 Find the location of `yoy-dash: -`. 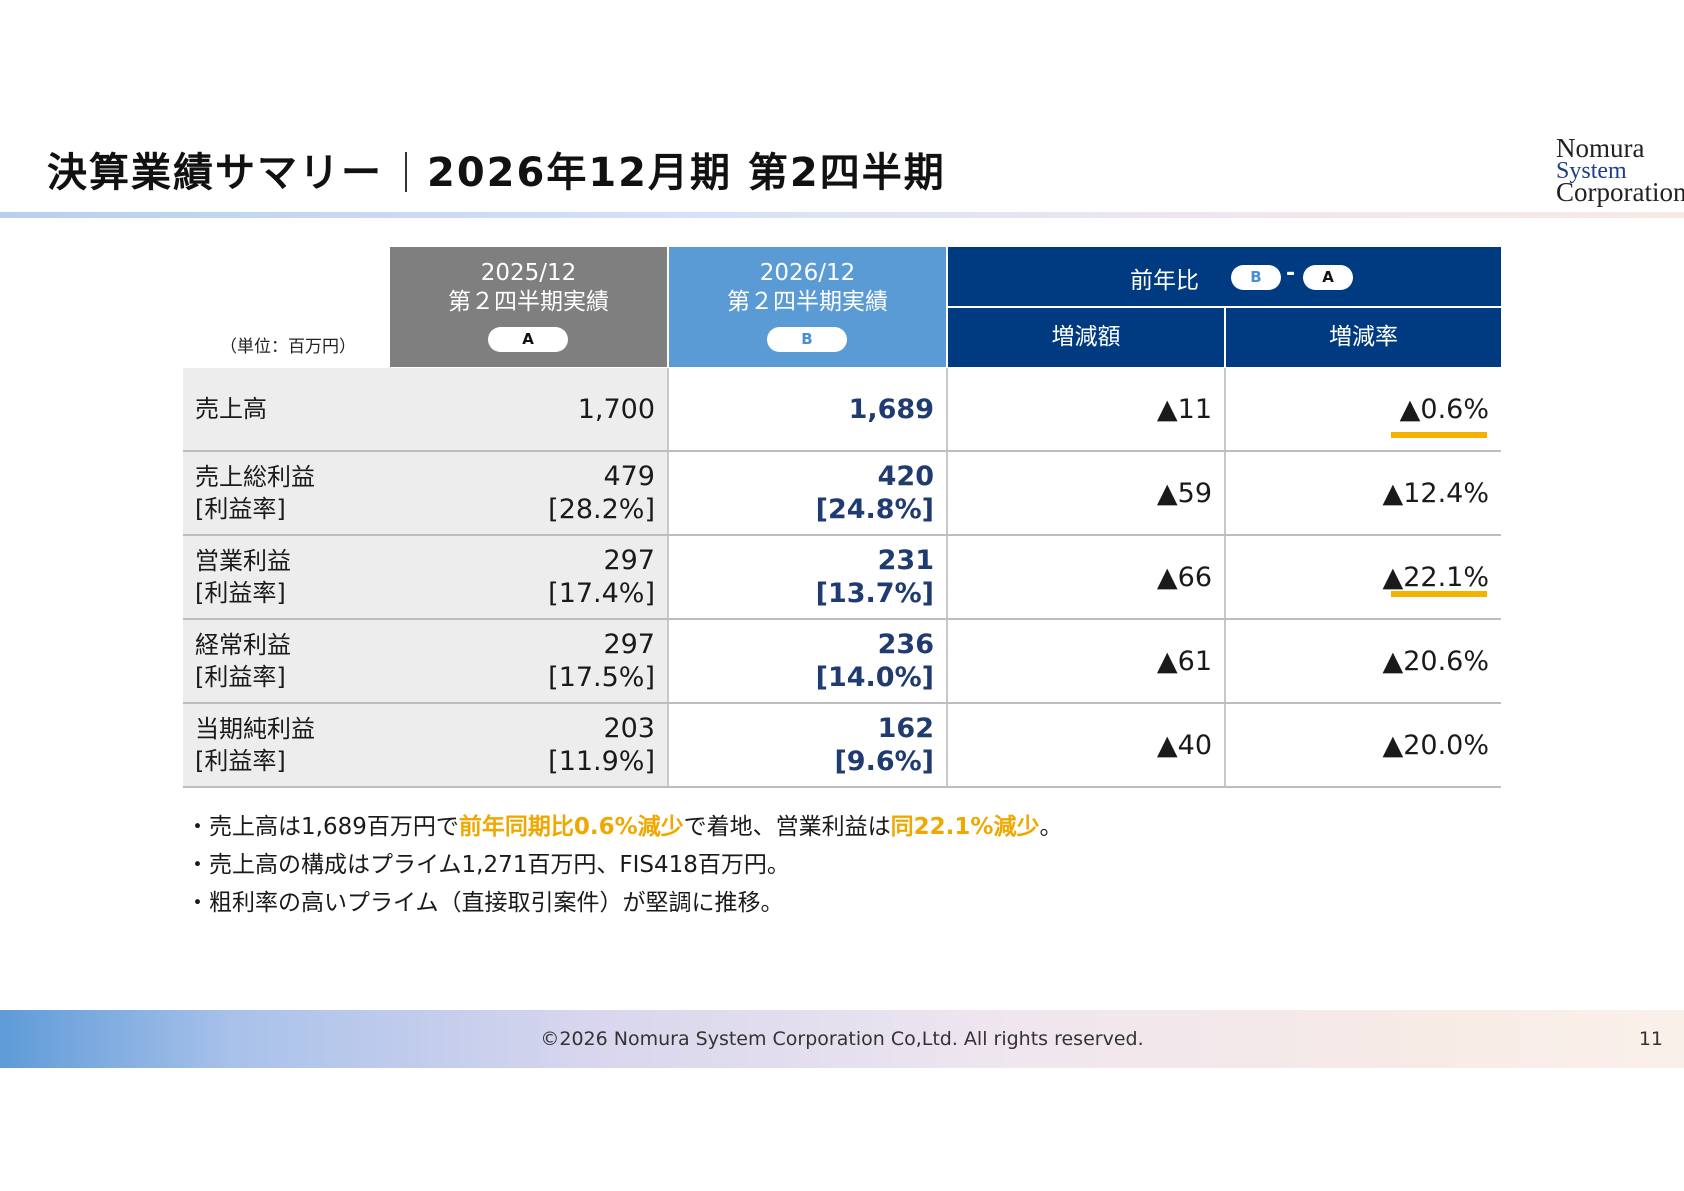

yoy-dash: - is located at coordinates (1291, 273).